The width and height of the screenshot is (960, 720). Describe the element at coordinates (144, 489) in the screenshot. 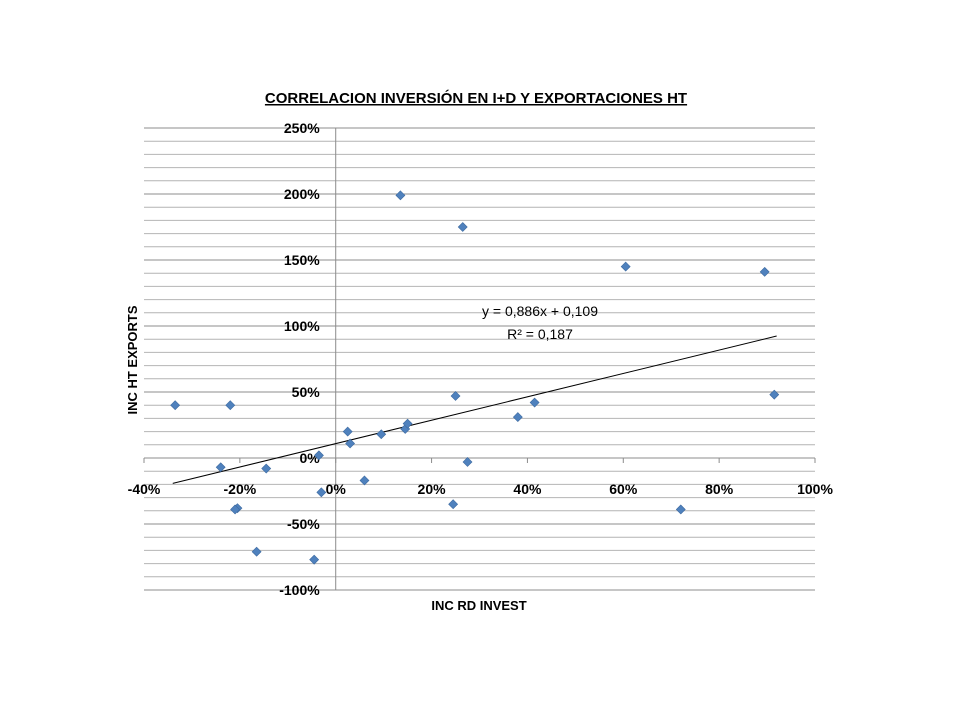

I see `x-tick-label: -40%` at that location.